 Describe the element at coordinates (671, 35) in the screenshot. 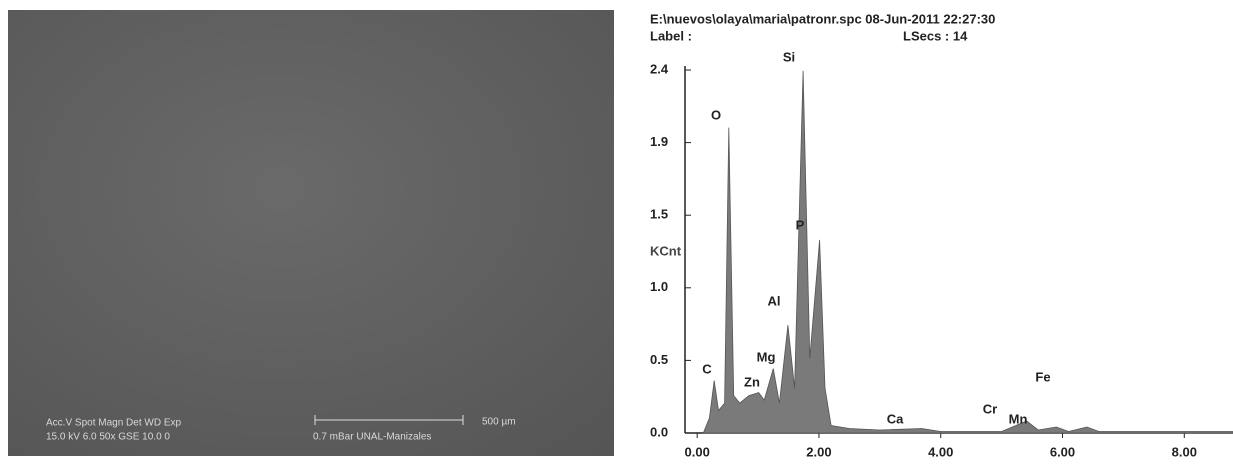

I see `chart-subtitle: Label :` at that location.